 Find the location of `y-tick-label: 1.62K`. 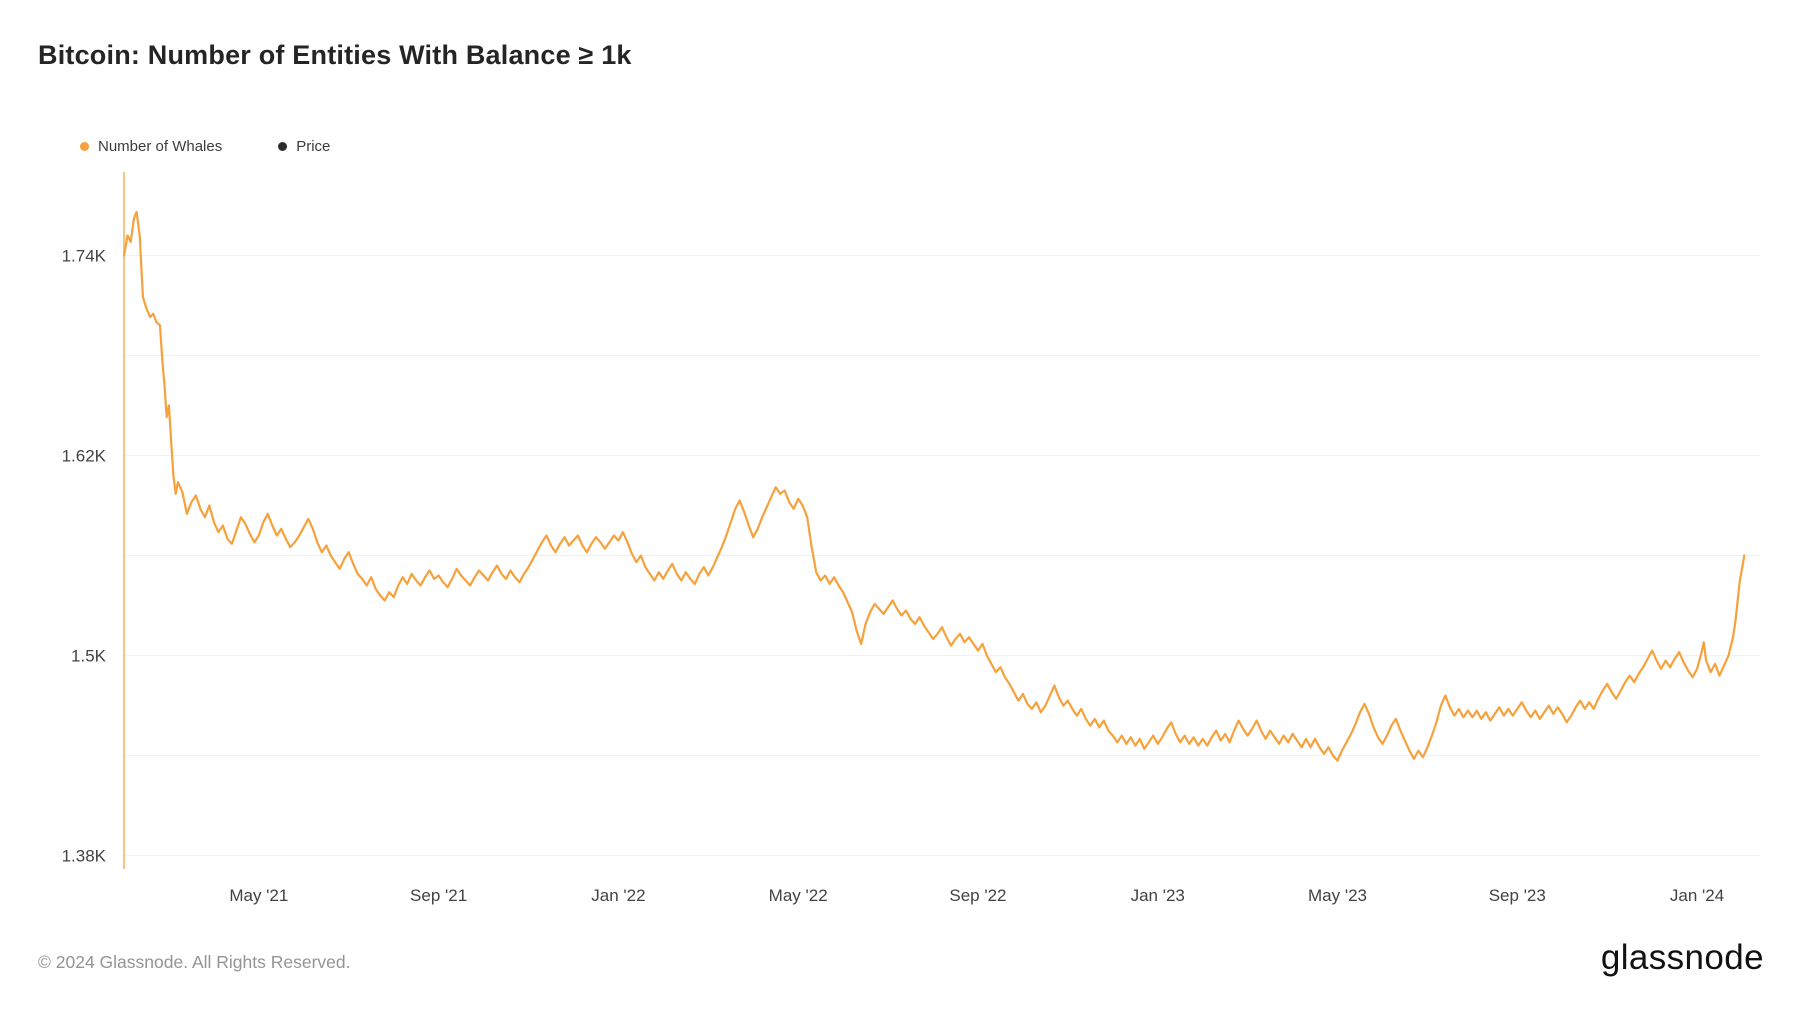

y-tick-label: 1.62K is located at coordinates (84, 455).